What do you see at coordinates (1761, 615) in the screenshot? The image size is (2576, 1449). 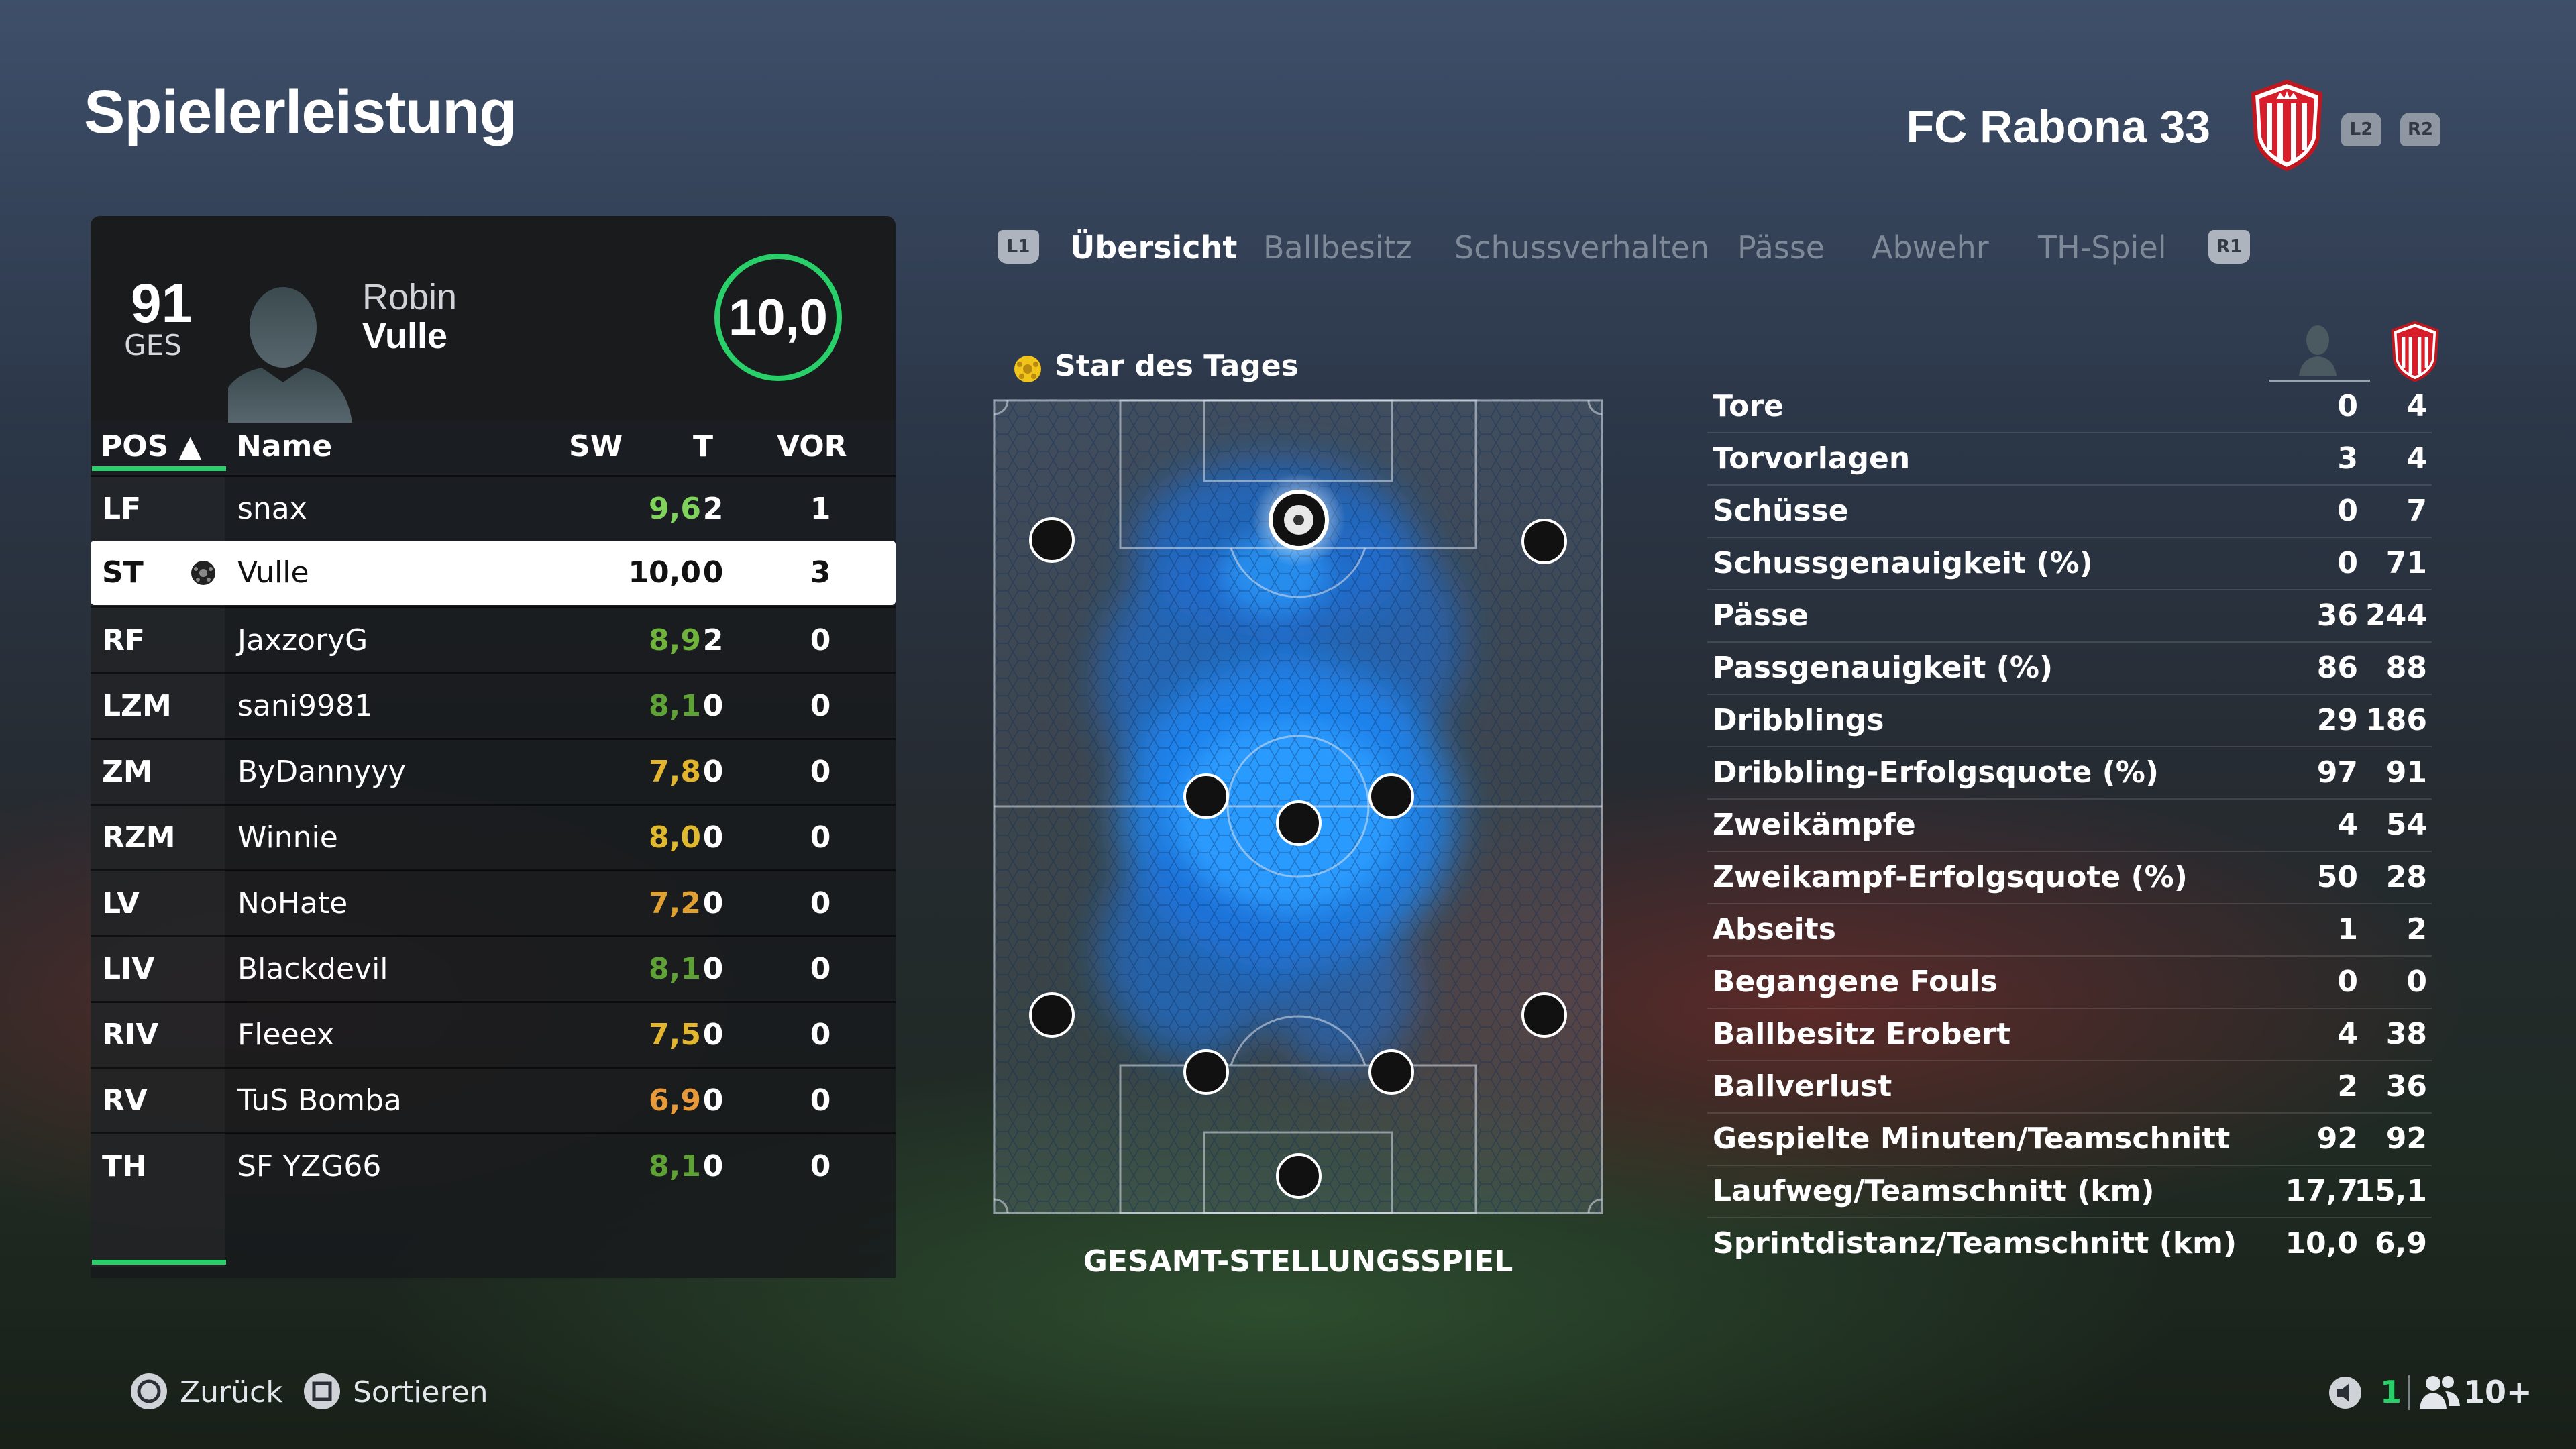 I see `stat-label: Pässe` at bounding box center [1761, 615].